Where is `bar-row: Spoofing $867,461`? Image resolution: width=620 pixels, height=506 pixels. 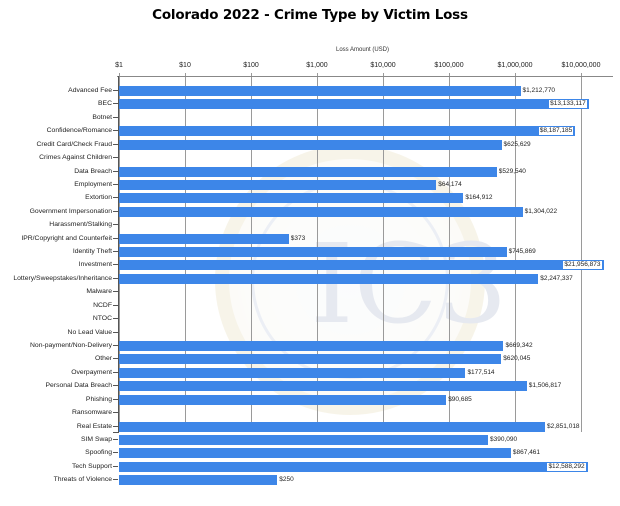 bar-row: Spoofing $867,461 is located at coordinates (310, 452).